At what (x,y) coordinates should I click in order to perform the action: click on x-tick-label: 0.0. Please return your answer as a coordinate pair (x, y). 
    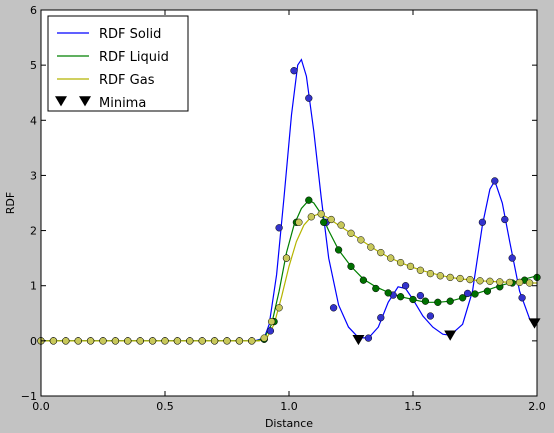
    Looking at the image, I should click on (41, 406).